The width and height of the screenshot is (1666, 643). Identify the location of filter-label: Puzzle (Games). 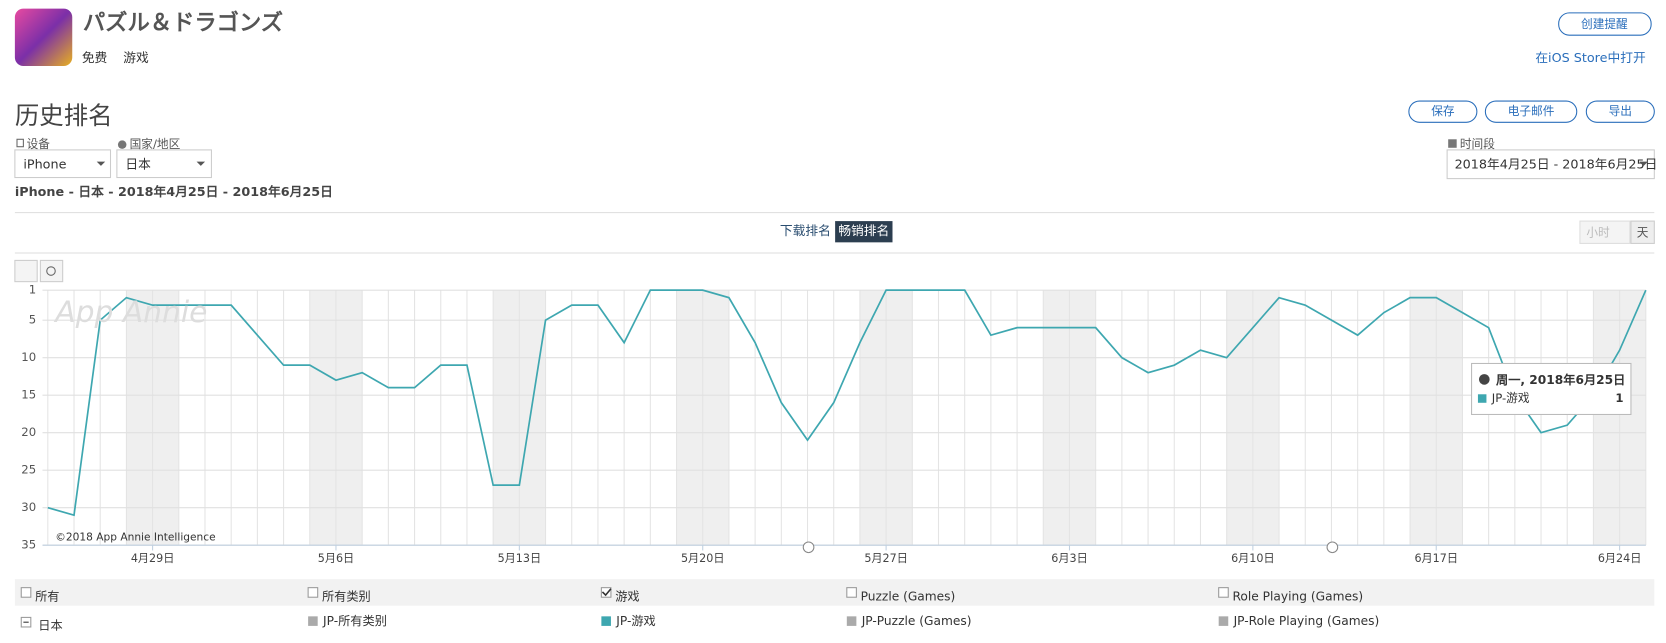
(908, 597).